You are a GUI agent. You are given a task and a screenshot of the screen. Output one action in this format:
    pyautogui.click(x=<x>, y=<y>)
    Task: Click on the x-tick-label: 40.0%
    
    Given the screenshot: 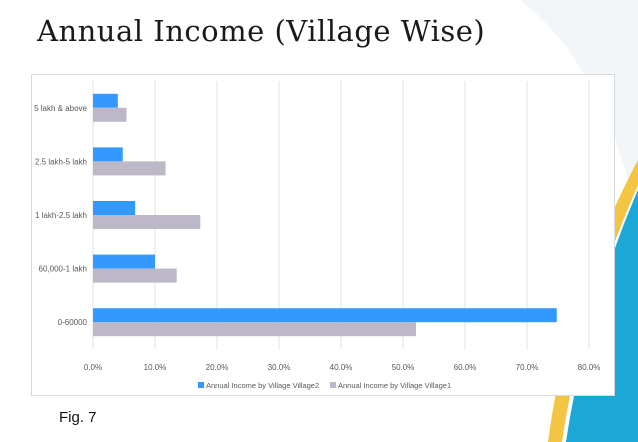 What is the action you would take?
    pyautogui.click(x=341, y=367)
    